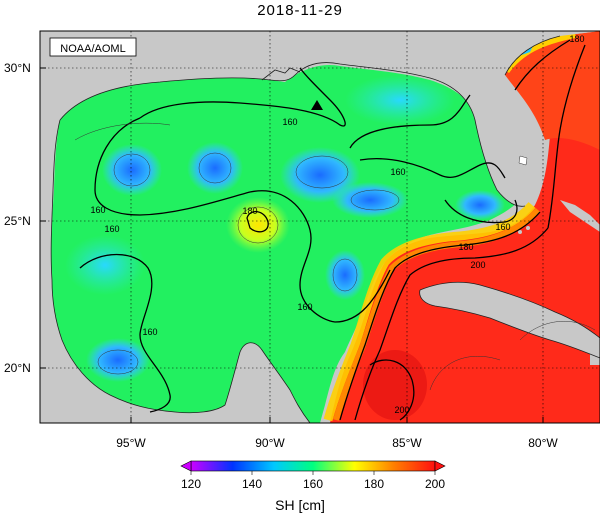 The width and height of the screenshot is (600, 515). Describe the element at coordinates (270, 443) in the screenshot. I see `x-axis-label: 90°W` at that location.